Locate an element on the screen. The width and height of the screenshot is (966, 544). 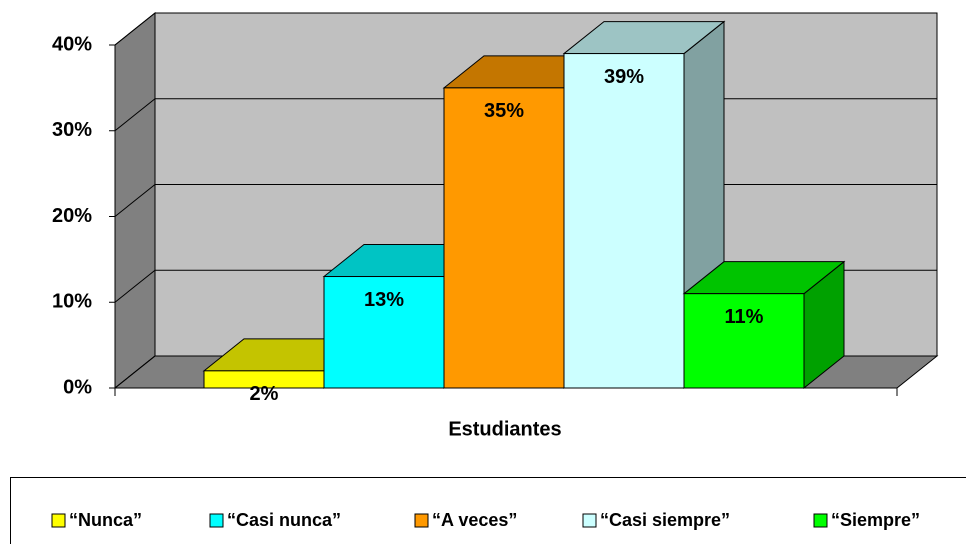
y-tick-label: 10% is located at coordinates (72, 302).